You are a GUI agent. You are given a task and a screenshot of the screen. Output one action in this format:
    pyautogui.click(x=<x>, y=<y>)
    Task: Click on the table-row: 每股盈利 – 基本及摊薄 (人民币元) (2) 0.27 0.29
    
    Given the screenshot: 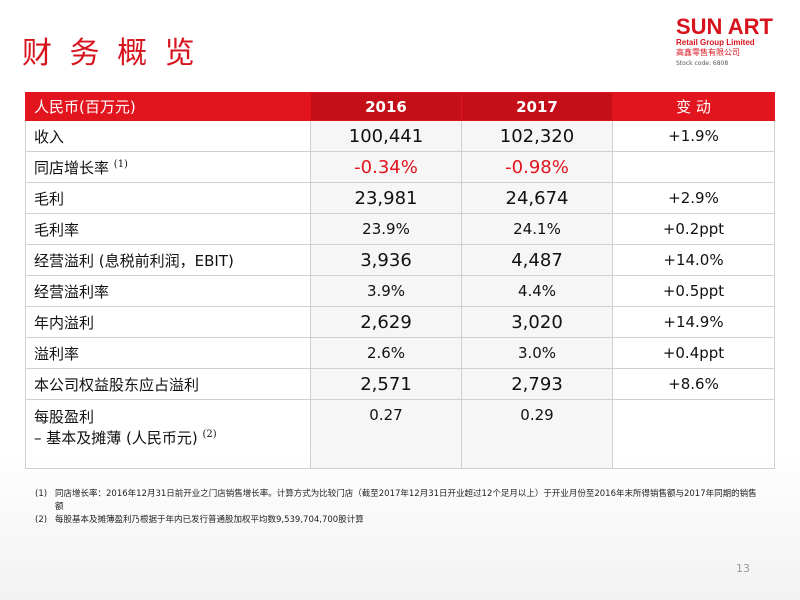 What is the action you would take?
    pyautogui.click(x=400, y=434)
    